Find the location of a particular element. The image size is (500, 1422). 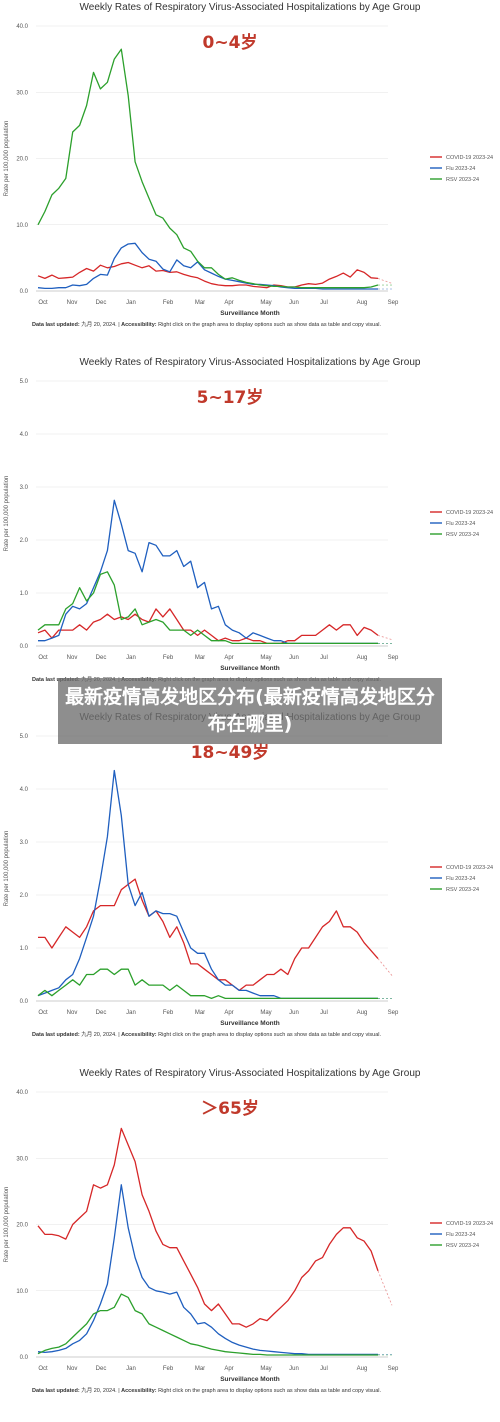

age-group-label: 18~49岁 is located at coordinates (230, 752).